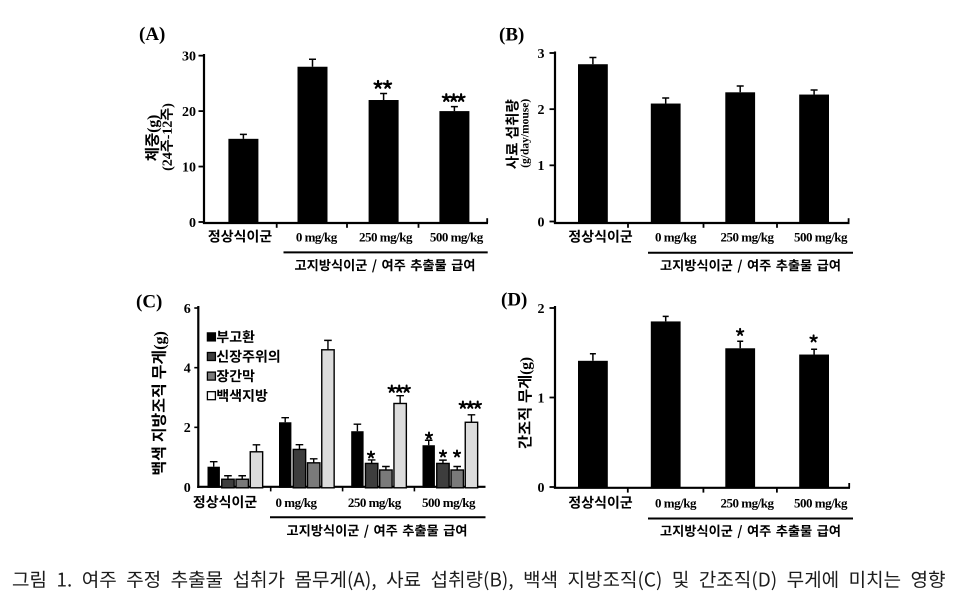  I want to click on svg-text: (D), so click(514, 300).